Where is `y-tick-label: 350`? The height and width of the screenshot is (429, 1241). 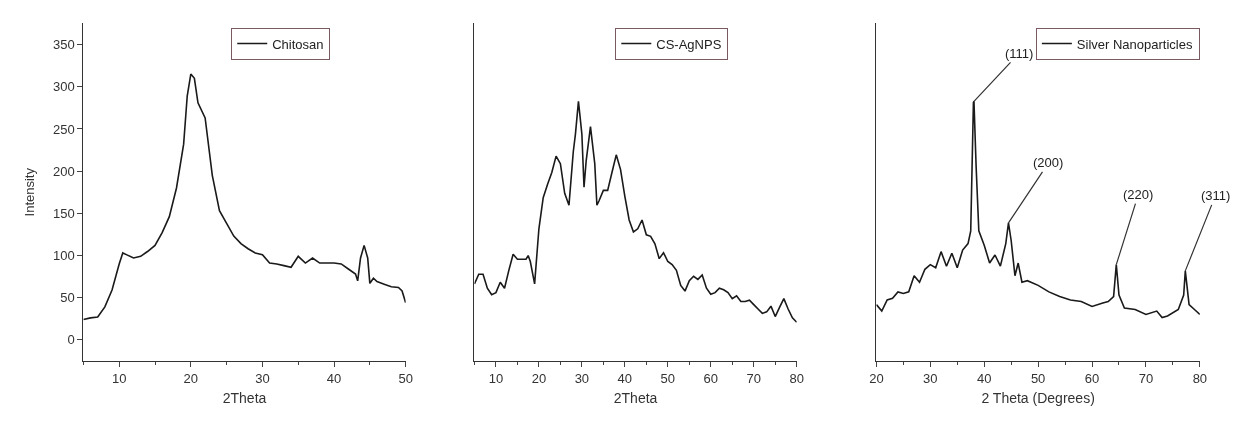
y-tick-label: 350 is located at coordinates (64, 45).